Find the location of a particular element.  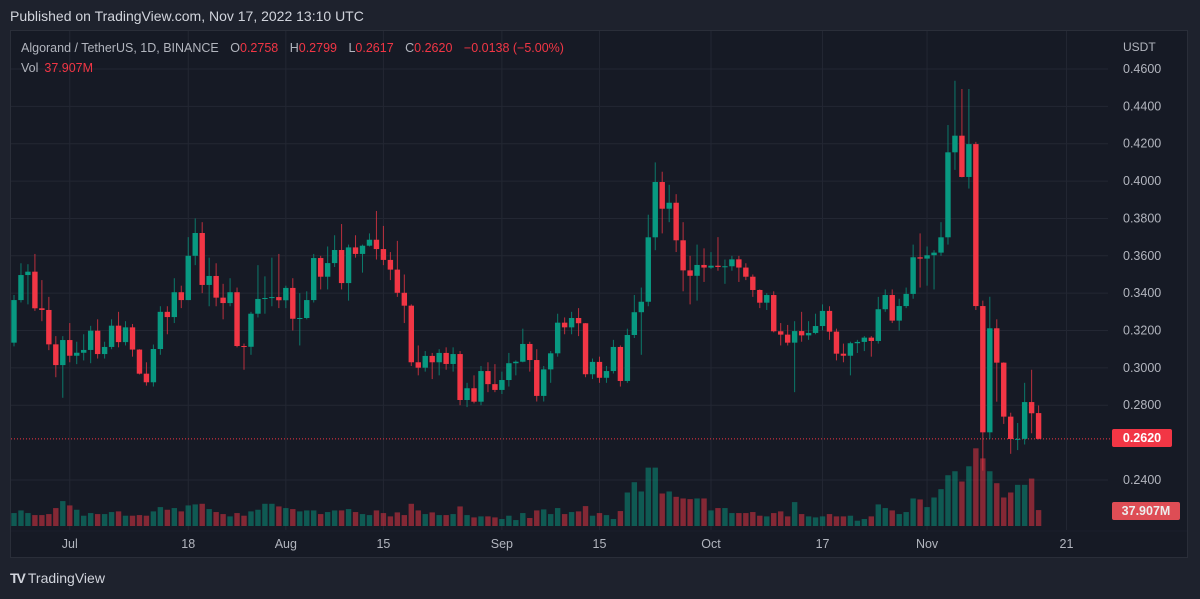

high-label: H is located at coordinates (294, 48).